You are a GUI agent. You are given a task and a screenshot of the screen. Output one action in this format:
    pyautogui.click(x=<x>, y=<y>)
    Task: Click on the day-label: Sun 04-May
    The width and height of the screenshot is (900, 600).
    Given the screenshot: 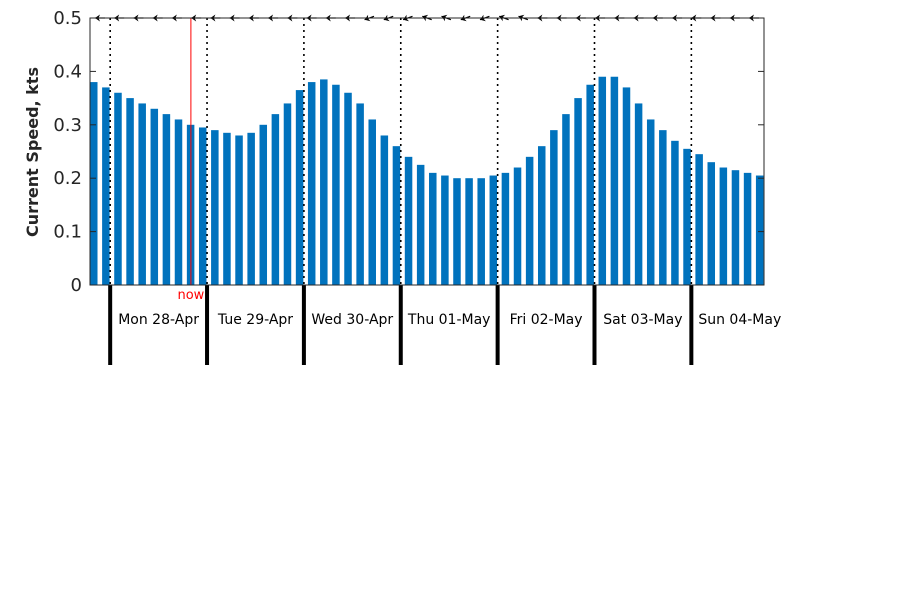 What is the action you would take?
    pyautogui.click(x=739, y=320)
    